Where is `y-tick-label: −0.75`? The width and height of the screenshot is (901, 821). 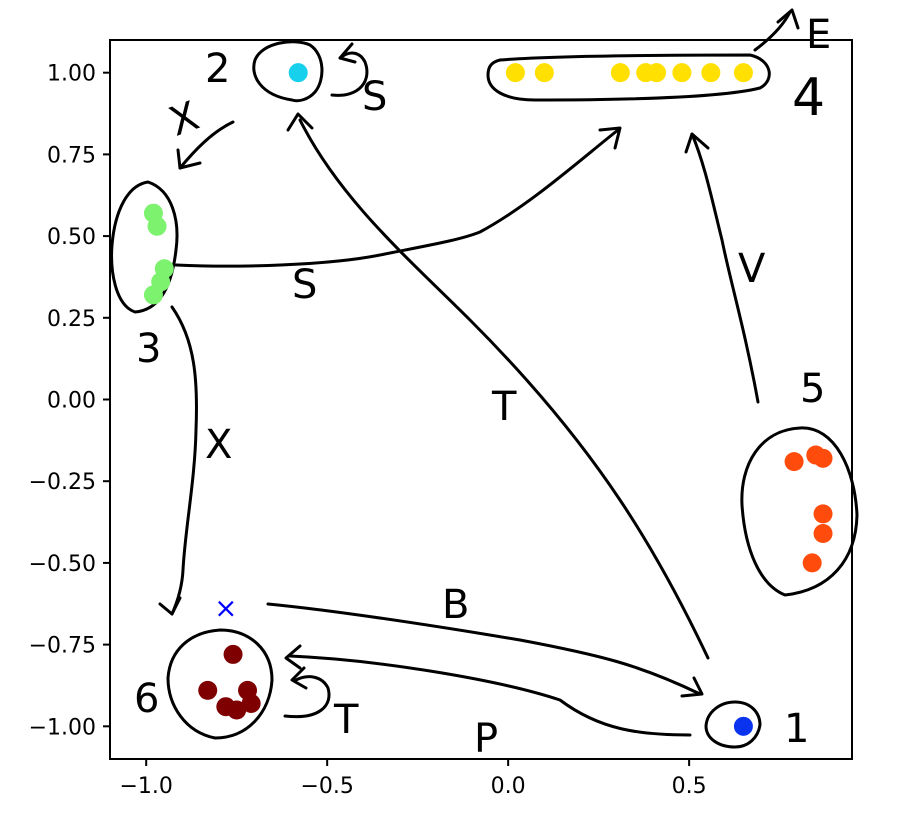 y-tick-label: −0.75 is located at coordinates (62, 646).